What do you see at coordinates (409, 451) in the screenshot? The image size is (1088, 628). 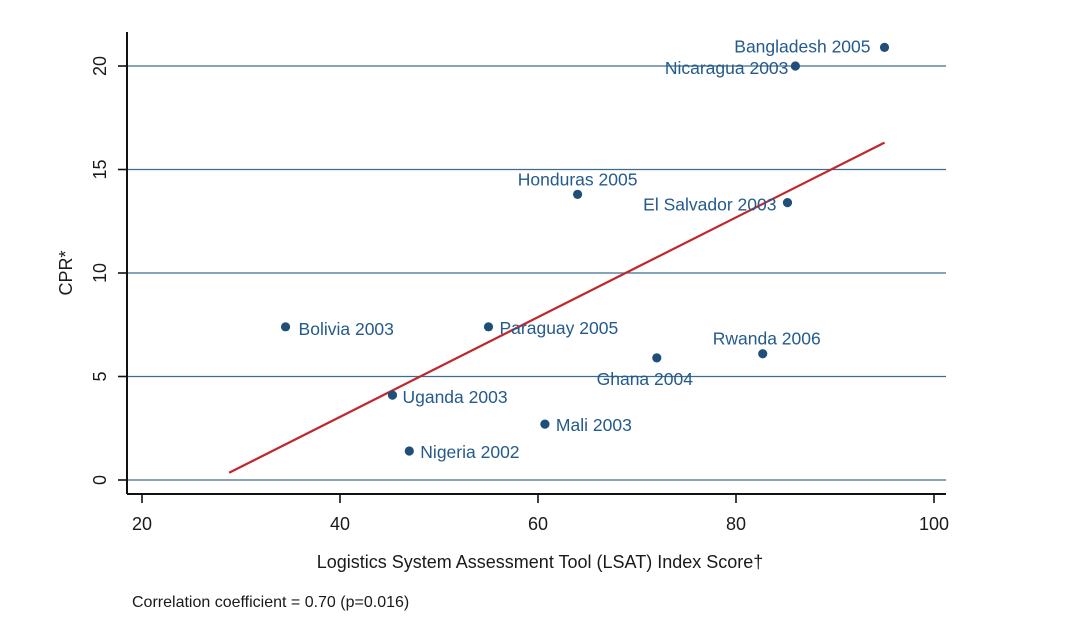 I see `point-nigeria-2002` at bounding box center [409, 451].